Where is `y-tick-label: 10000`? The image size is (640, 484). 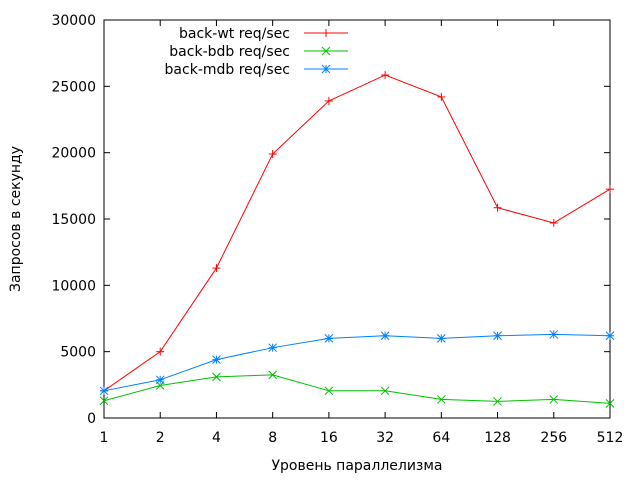
y-tick-label: 10000 is located at coordinates (73, 286).